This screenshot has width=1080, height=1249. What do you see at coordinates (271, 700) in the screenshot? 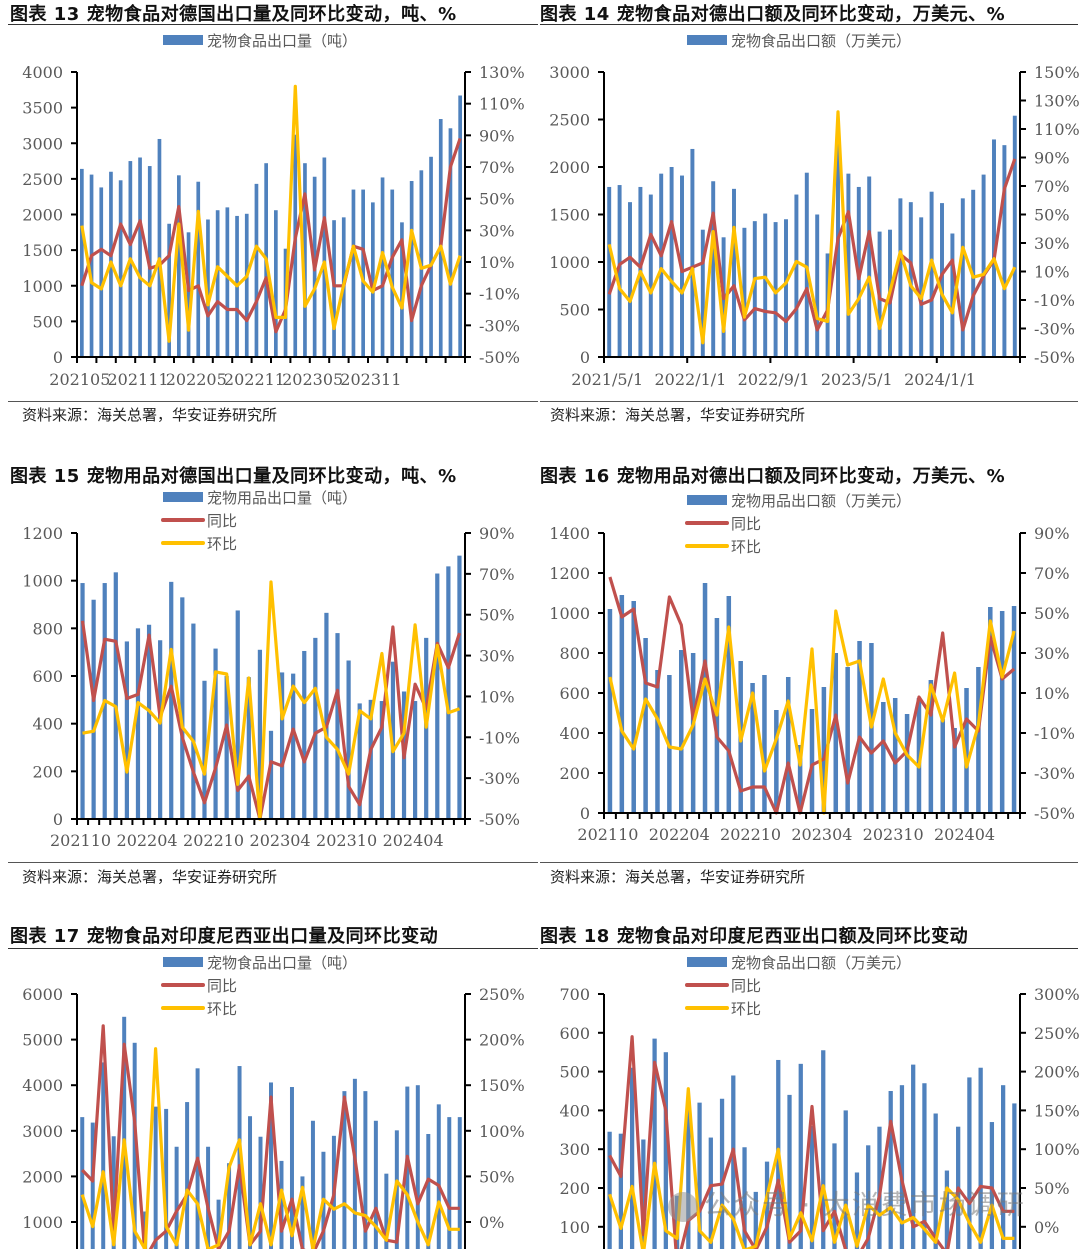
I see `fig15-mom-line` at bounding box center [271, 700].